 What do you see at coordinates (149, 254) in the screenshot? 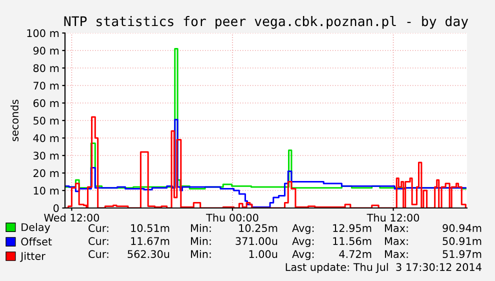
I see `text: 562.30u` at bounding box center [149, 254].